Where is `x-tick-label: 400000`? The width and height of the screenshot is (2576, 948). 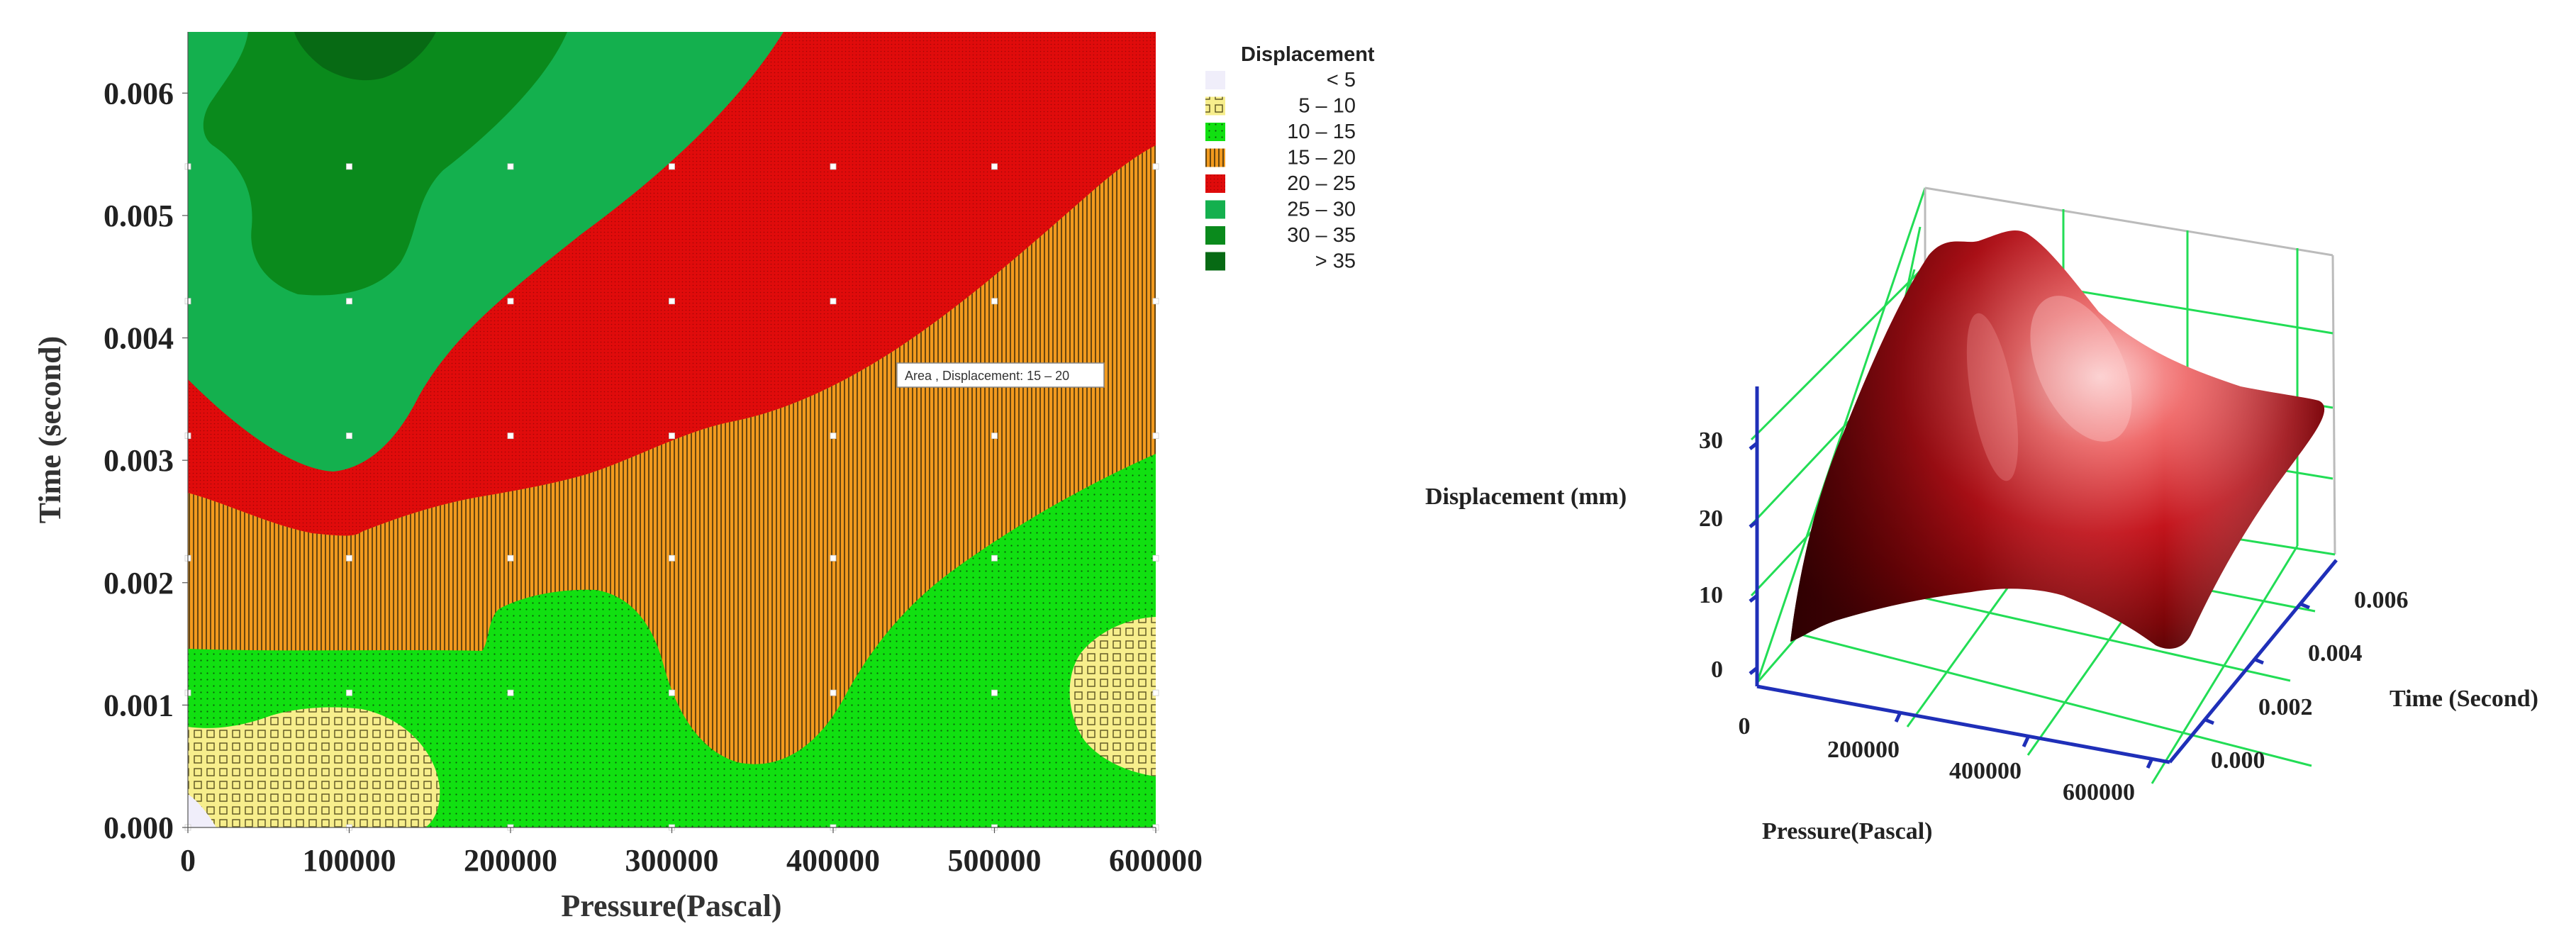 x-tick-label: 400000 is located at coordinates (833, 860).